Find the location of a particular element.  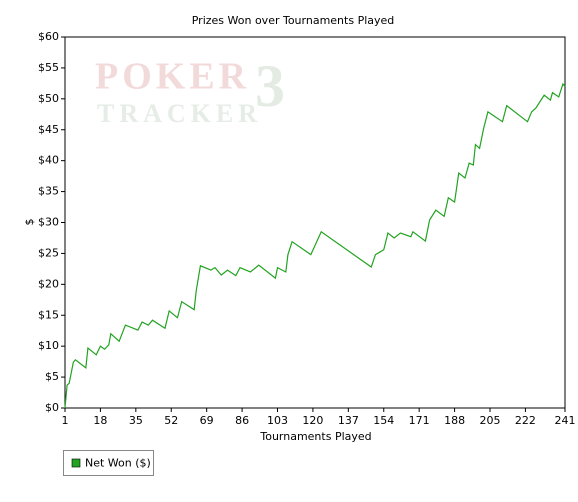

watermark: TRACKER is located at coordinates (179, 113).